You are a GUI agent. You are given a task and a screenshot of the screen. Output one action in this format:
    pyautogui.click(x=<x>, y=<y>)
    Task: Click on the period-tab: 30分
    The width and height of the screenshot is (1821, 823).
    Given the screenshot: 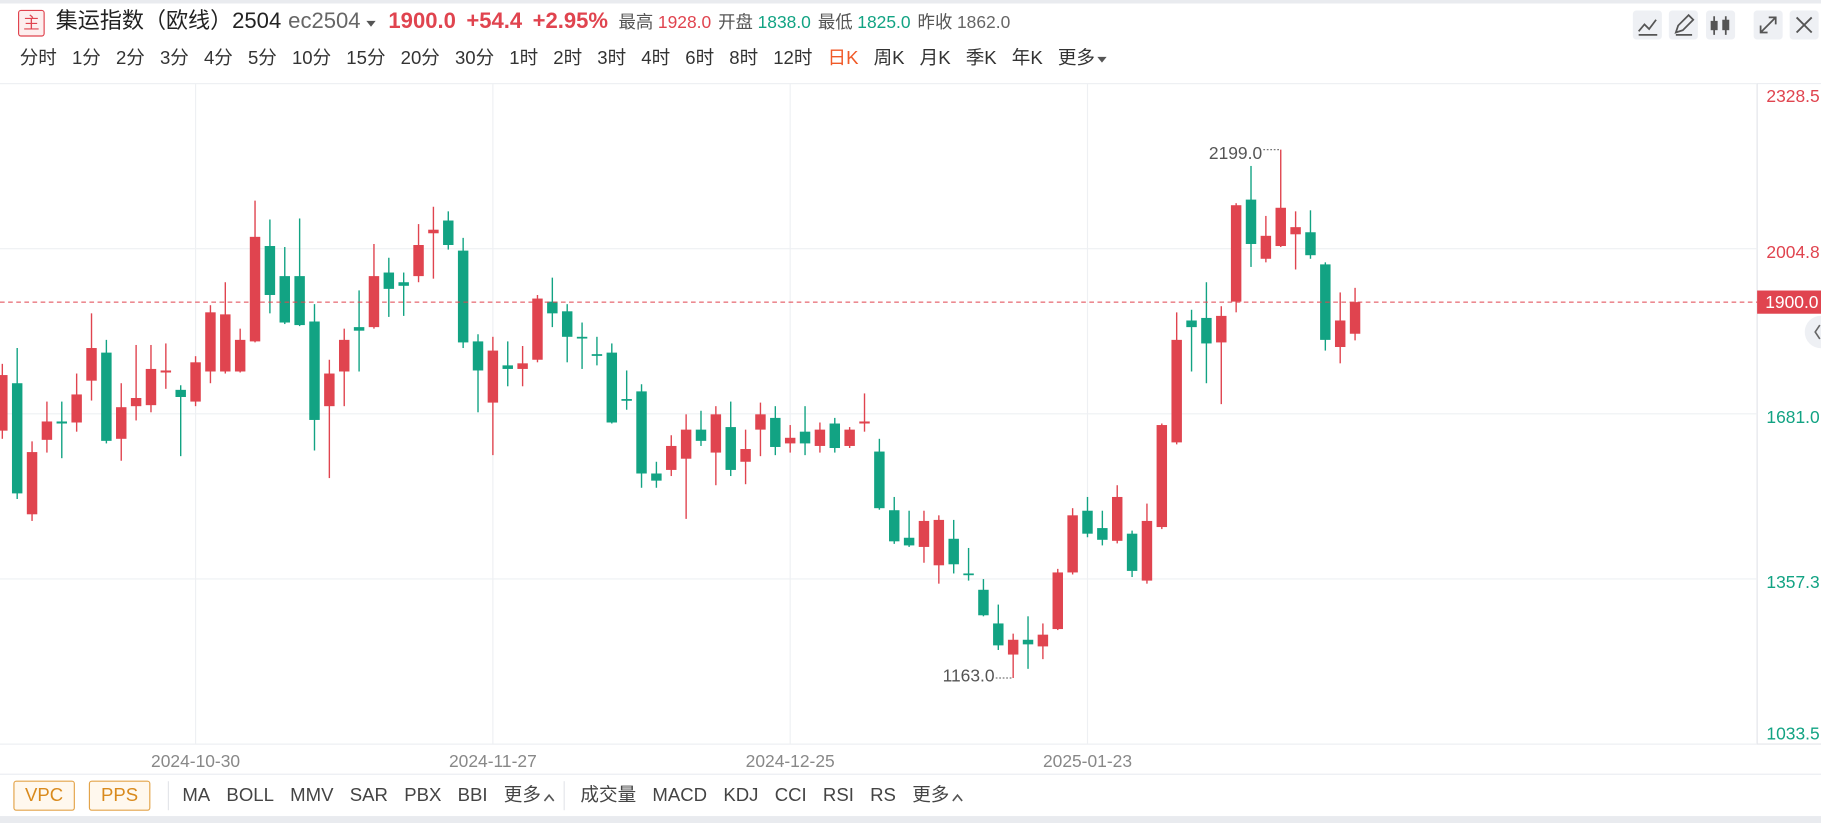 What is the action you would take?
    pyautogui.click(x=474, y=57)
    